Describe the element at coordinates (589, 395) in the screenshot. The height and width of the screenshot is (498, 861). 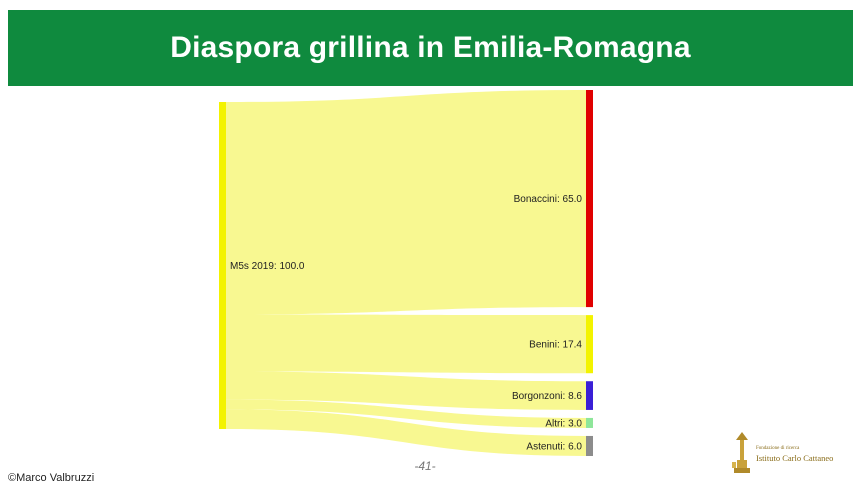
I see `sankey-node-borgonzoni` at that location.